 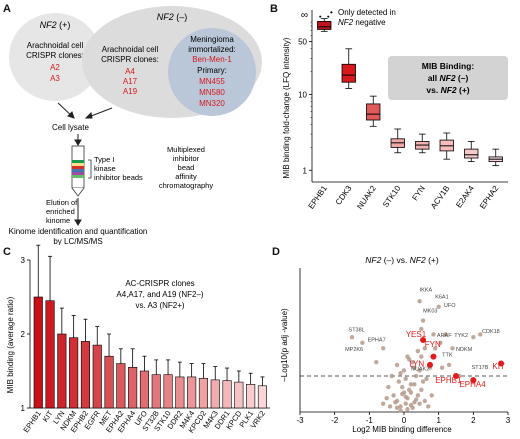 What do you see at coordinates (159, 305) in the screenshot?
I see `c-note-line3: vs. A3 (NF2+)` at bounding box center [159, 305].